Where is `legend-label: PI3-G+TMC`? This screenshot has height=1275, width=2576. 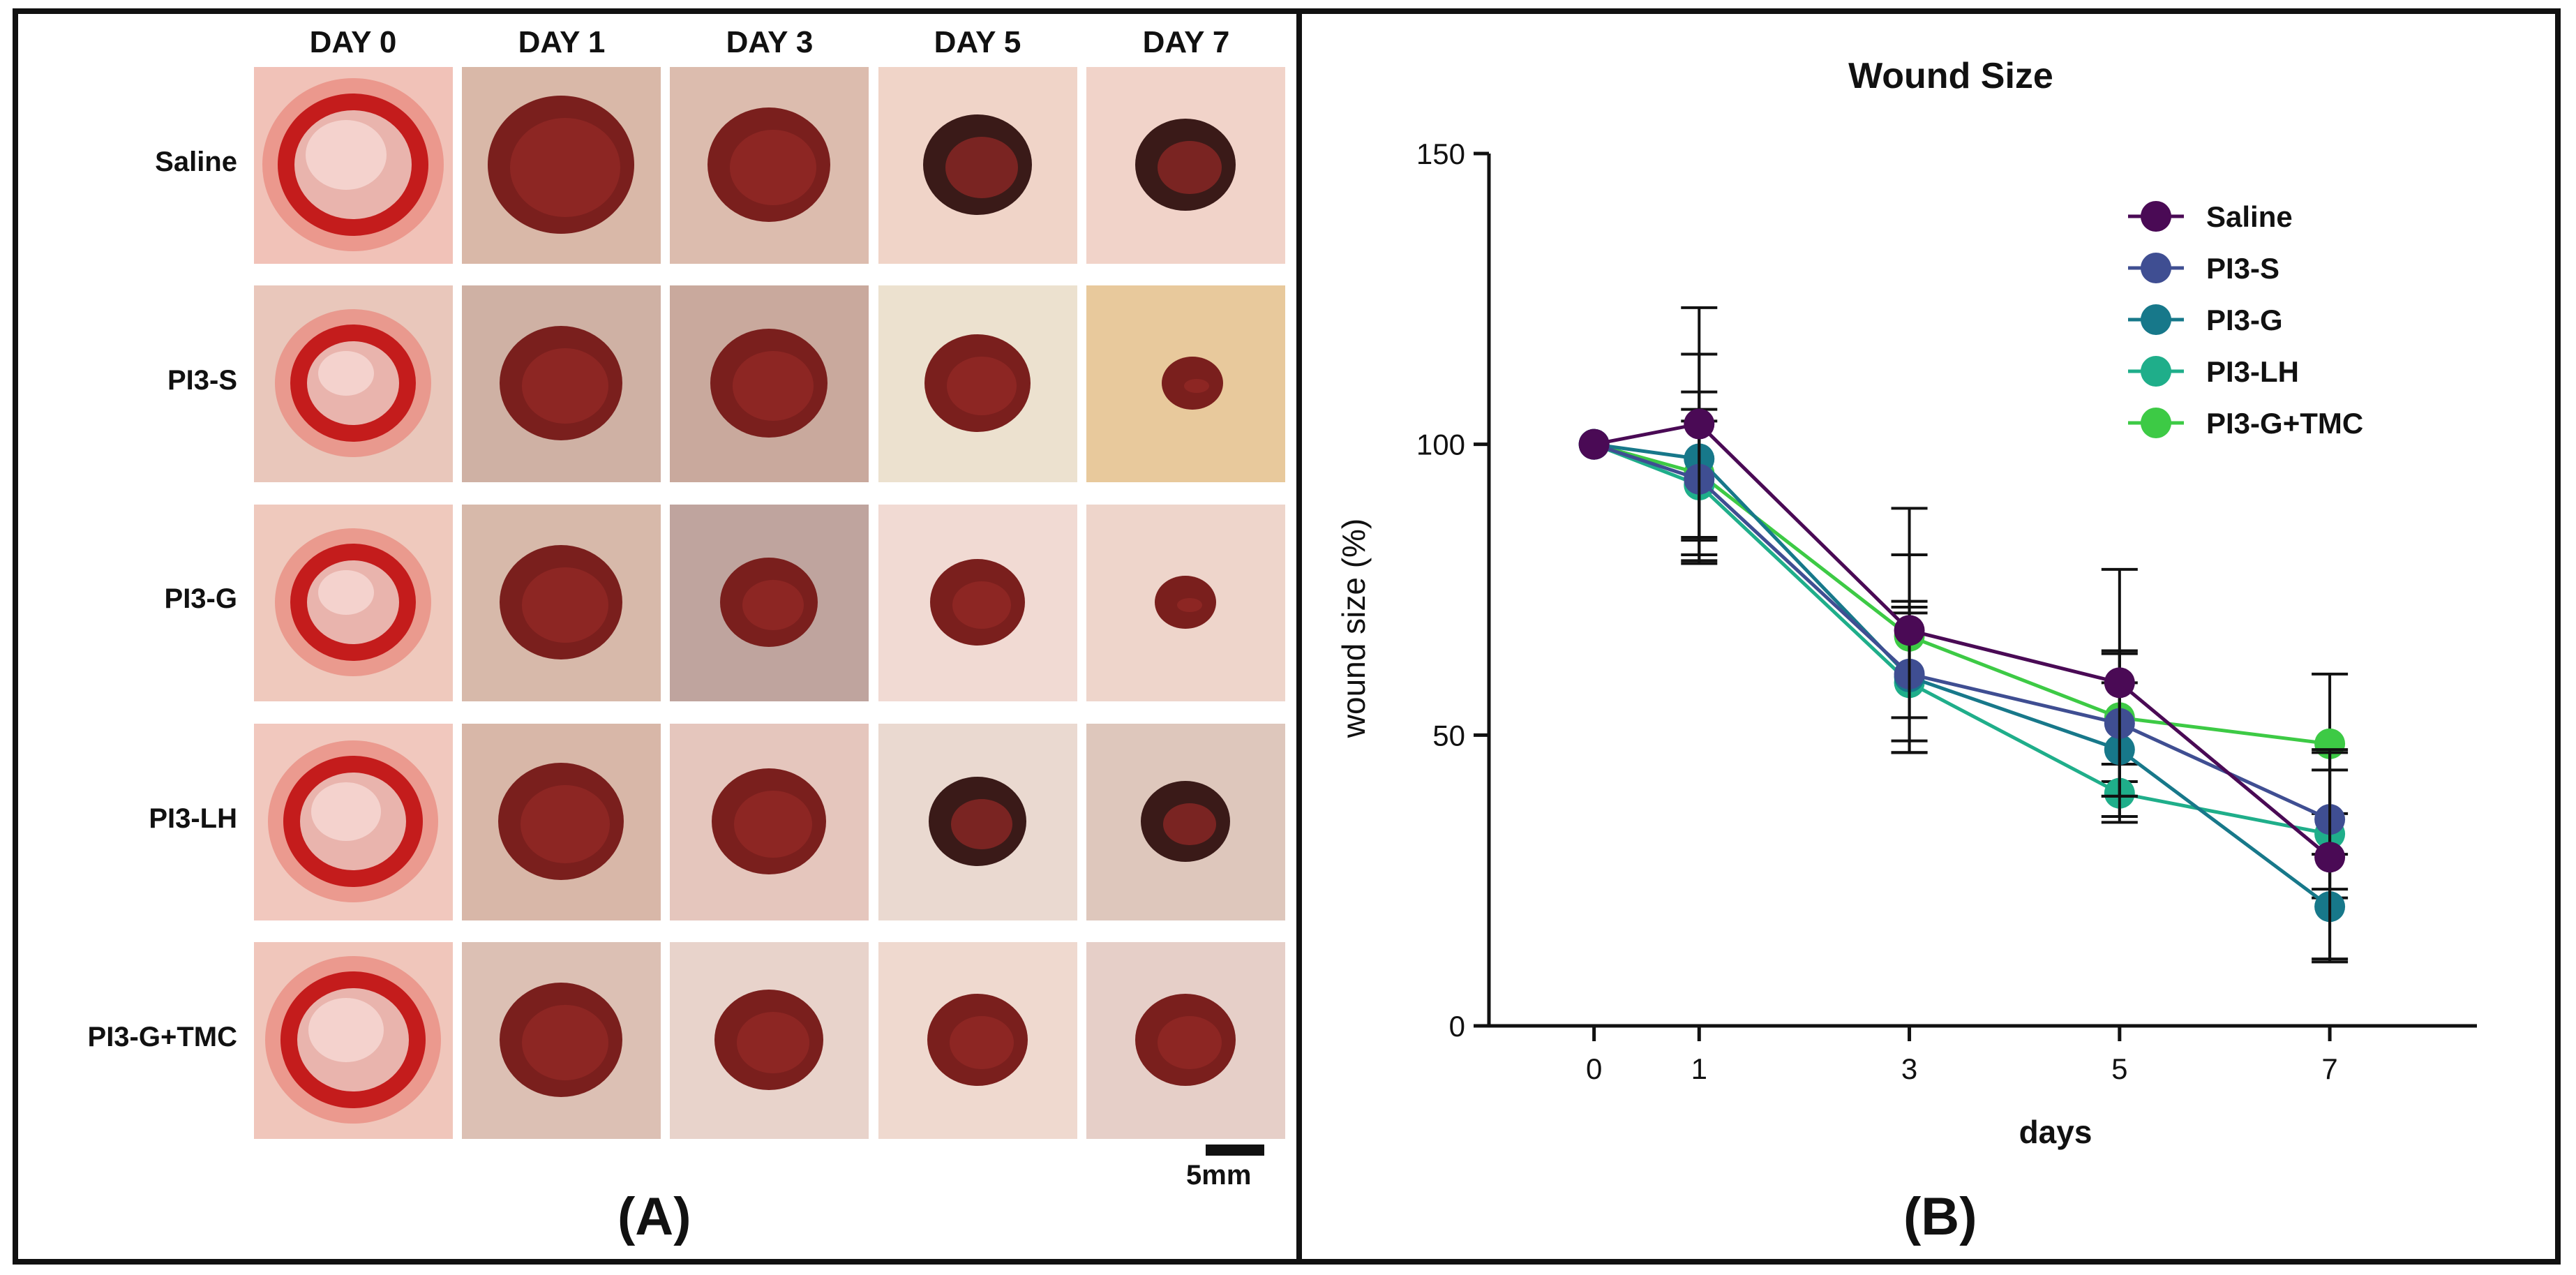 legend-label: PI3-G+TMC is located at coordinates (2284, 424).